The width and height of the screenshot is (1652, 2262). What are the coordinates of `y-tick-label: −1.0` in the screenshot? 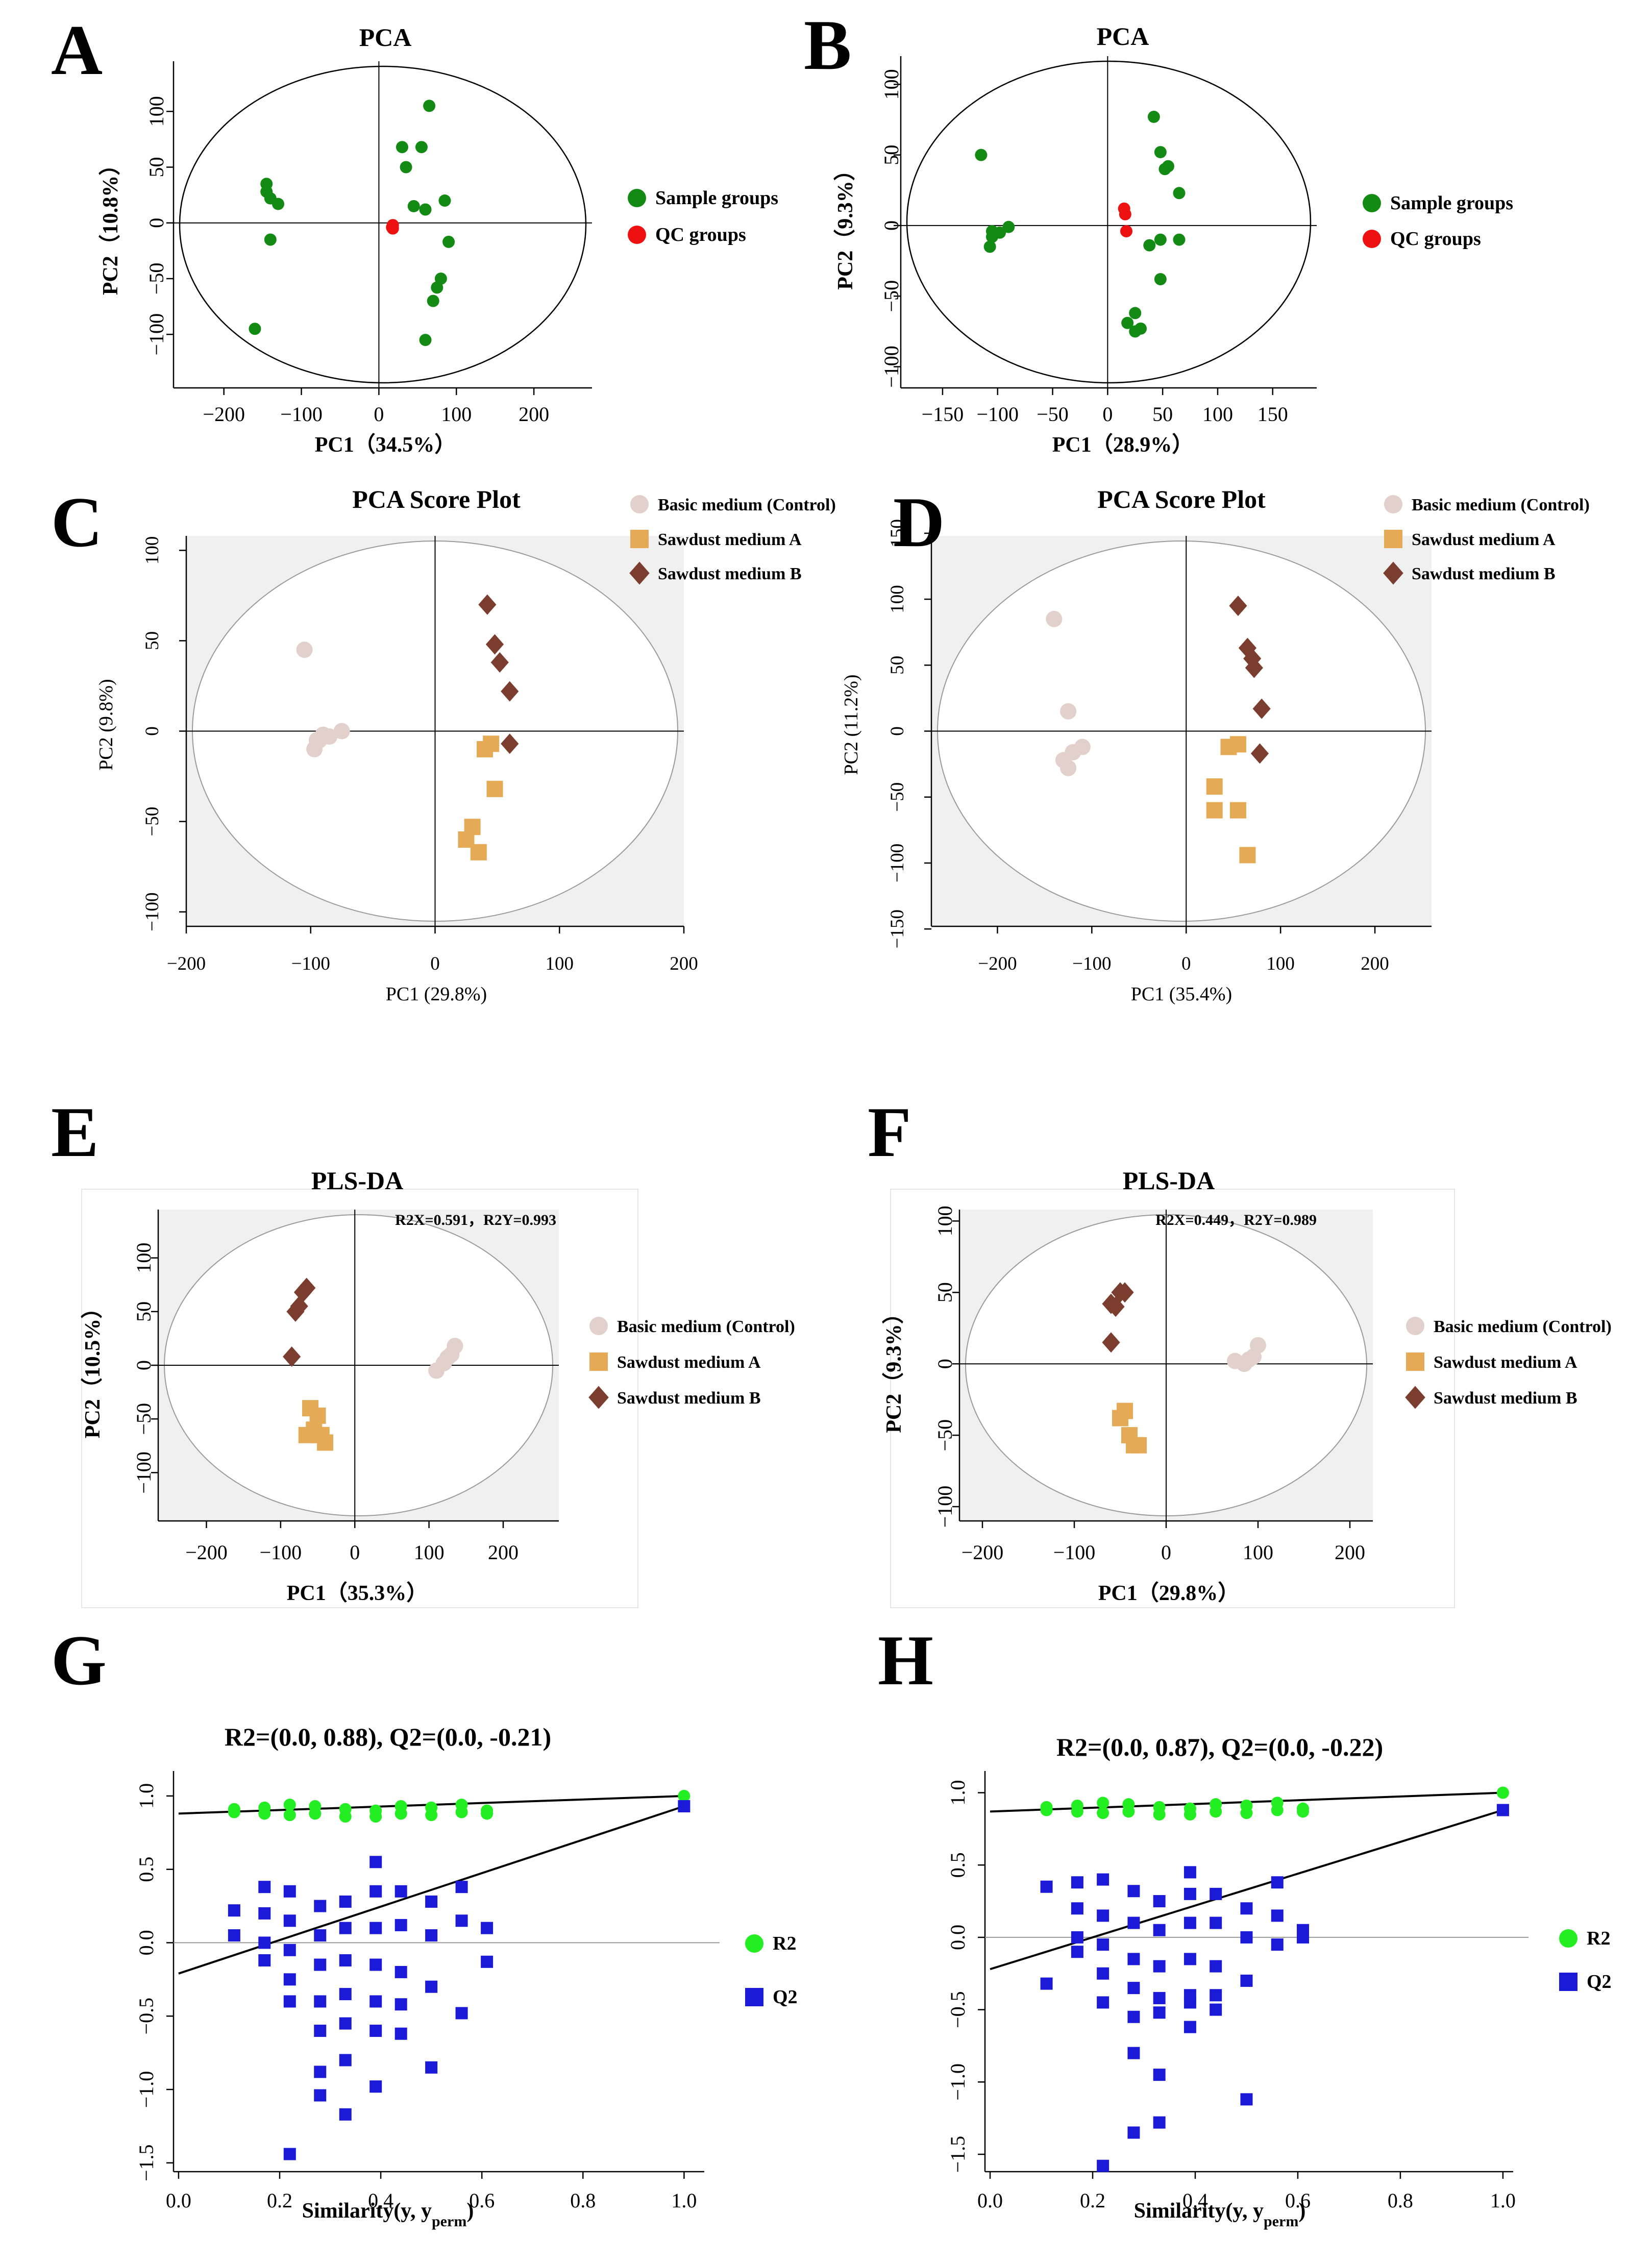 It's located at (957, 2082).